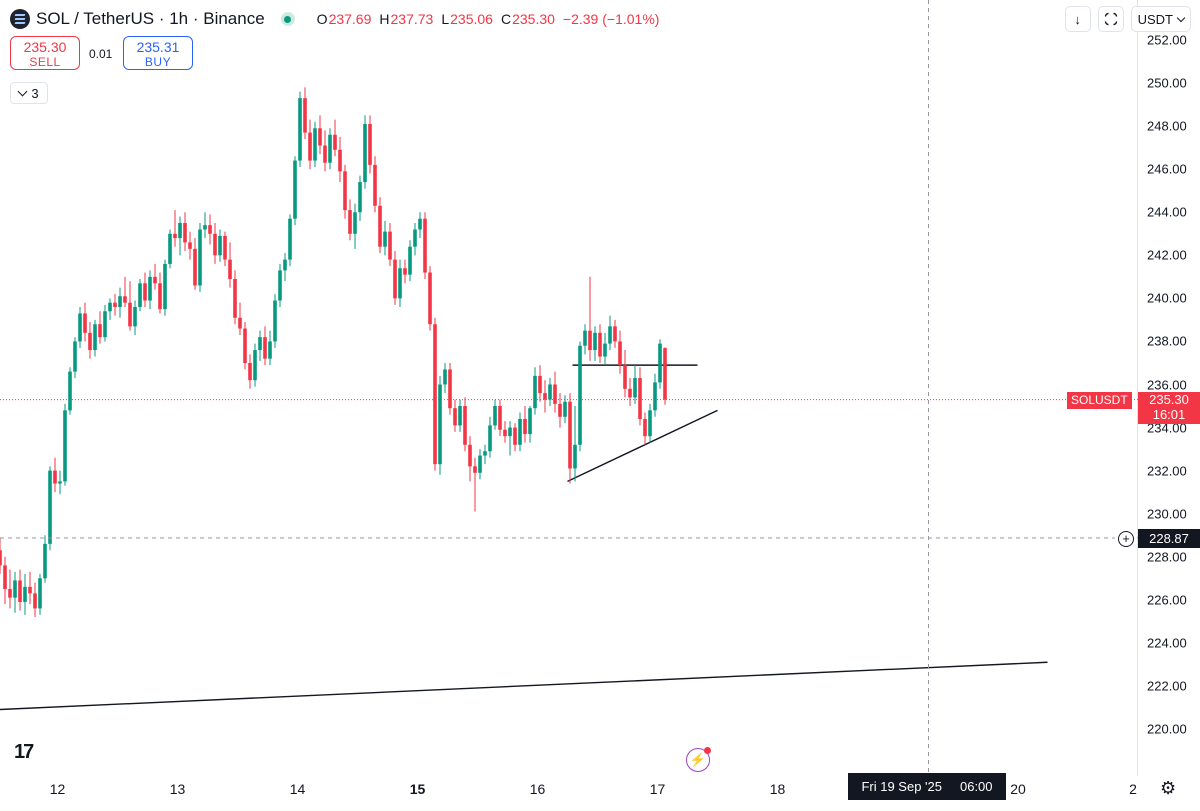 The width and height of the screenshot is (1200, 811). Describe the element at coordinates (350, 19) in the screenshot. I see `ohlc-value: 237.69` at that location.